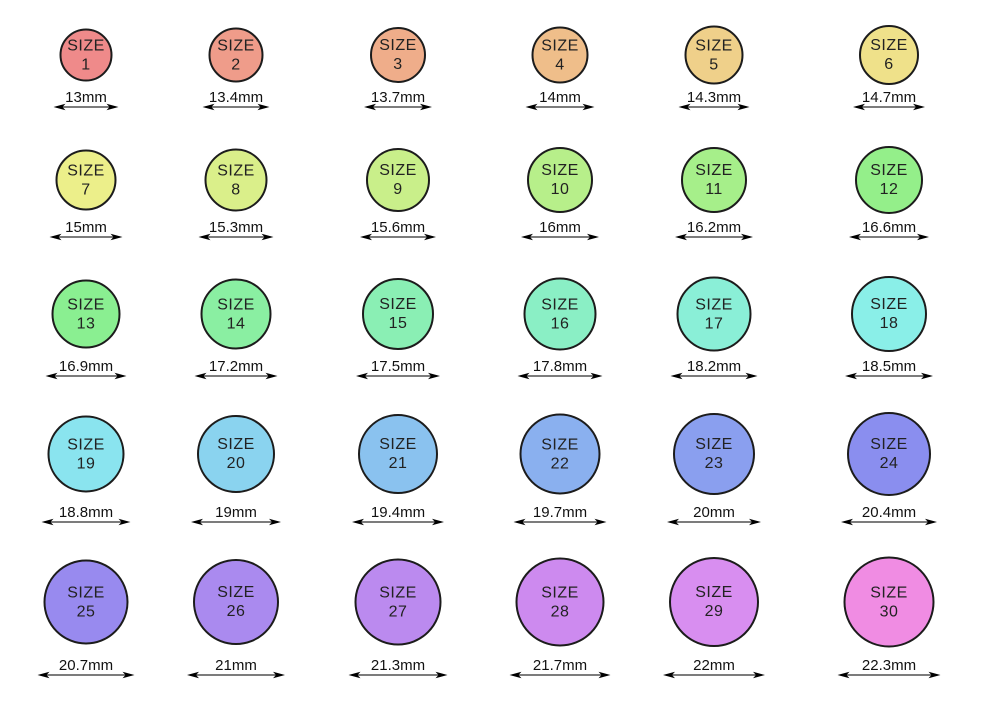 This screenshot has width=1000, height=722. Describe the element at coordinates (560, 189) in the screenshot. I see `size-number: 10` at that location.